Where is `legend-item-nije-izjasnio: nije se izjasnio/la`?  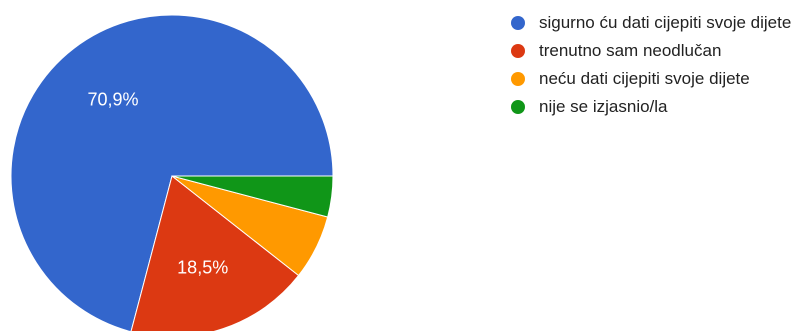 legend-item-nije-izjasnio: nije se izjasnio/la is located at coordinates (661, 107).